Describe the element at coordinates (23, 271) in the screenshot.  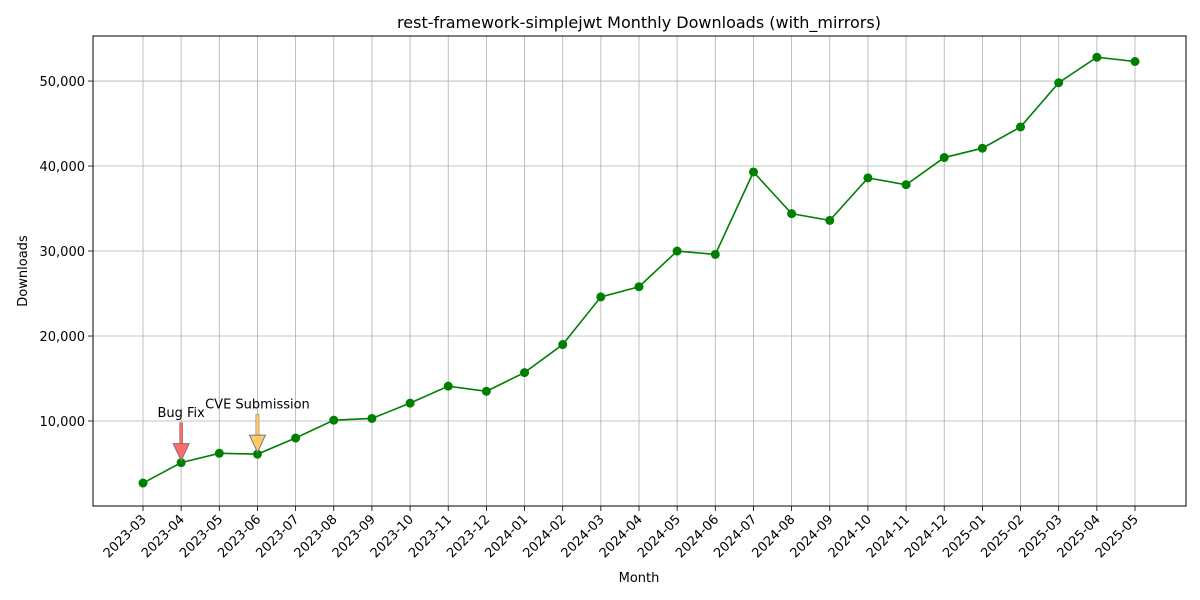
I see `y-axis-title: Downloads` at that location.